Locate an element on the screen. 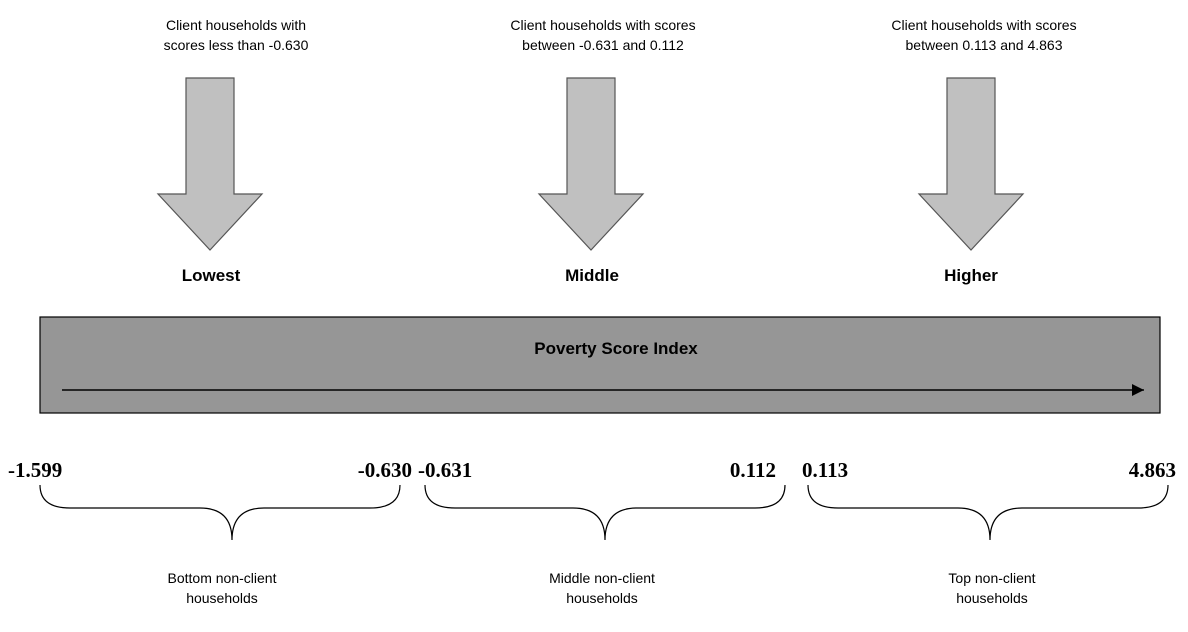 This screenshot has height=632, width=1188. range-max: 4.863 is located at coordinates (1152, 470).